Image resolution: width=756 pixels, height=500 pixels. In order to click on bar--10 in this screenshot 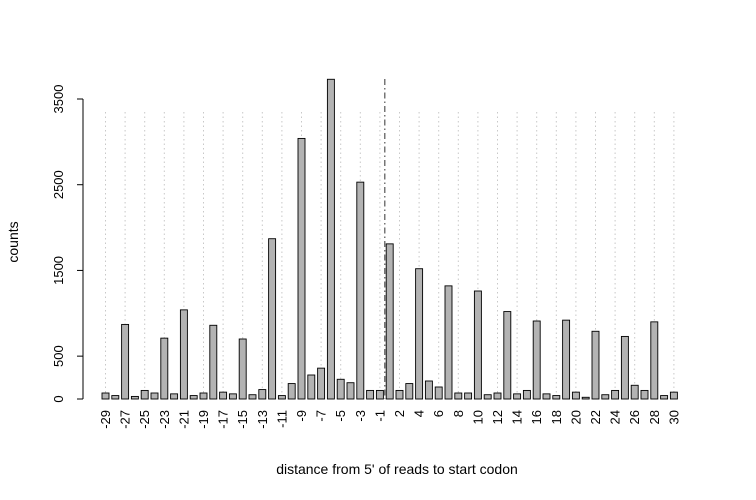, I will do `click(291, 391)`.